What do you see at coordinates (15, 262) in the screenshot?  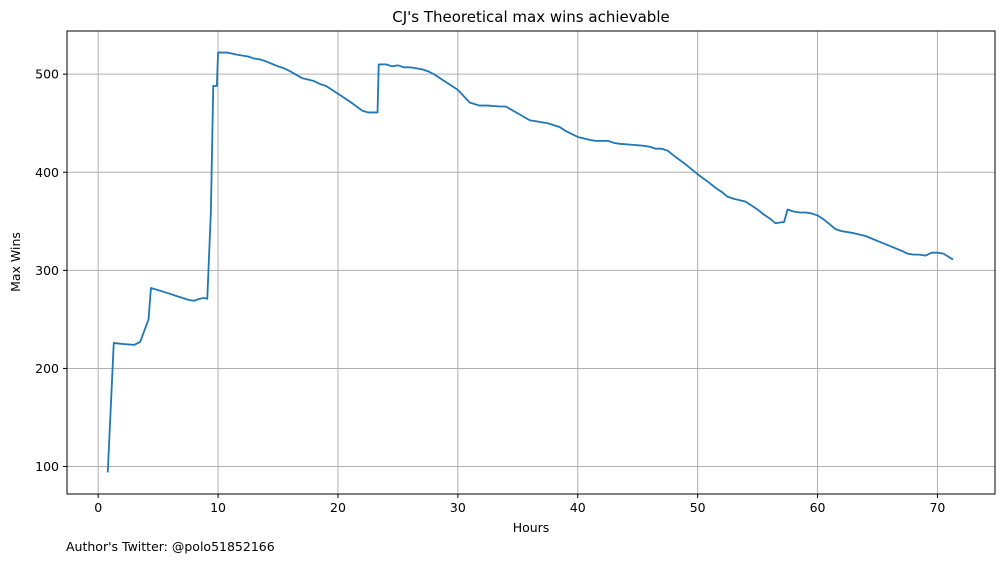 I see `y-axis-label: Max Wins` at bounding box center [15, 262].